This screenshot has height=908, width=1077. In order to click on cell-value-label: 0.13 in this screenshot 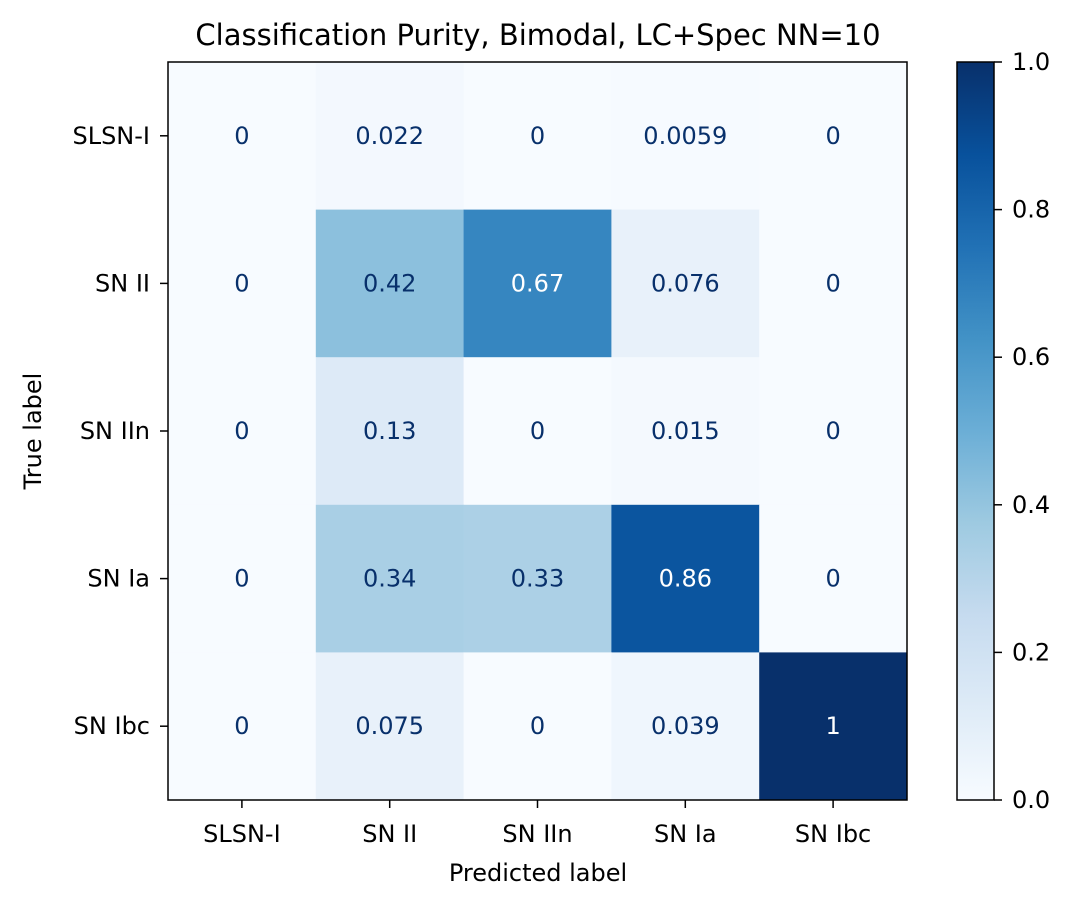, I will do `click(389, 431)`.